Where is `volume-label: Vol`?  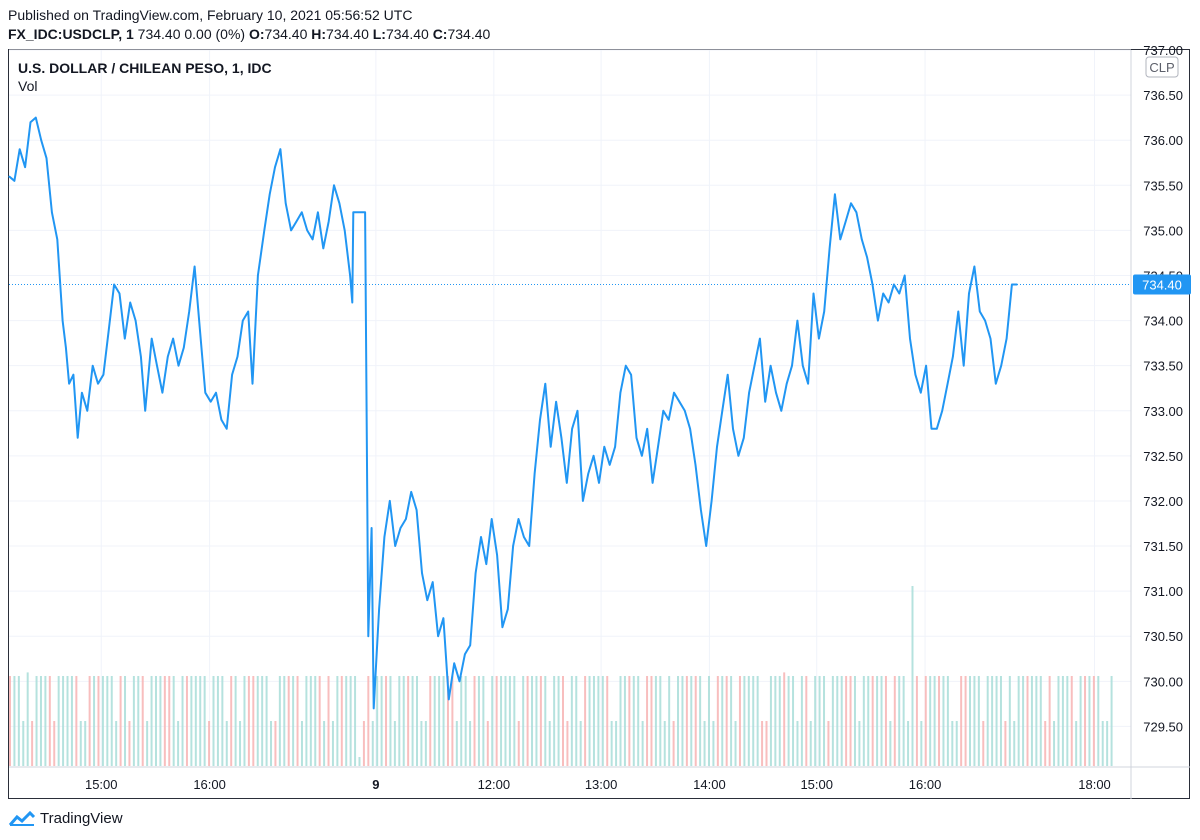 volume-label: Vol is located at coordinates (27, 86).